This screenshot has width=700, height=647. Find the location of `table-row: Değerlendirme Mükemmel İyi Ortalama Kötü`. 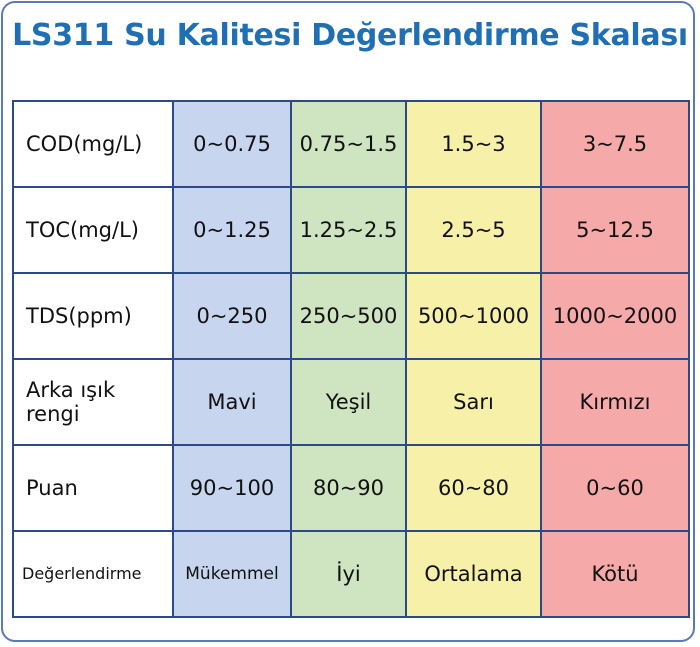

table-row: Değerlendirme Mükemmel İyi Ortalama Kötü is located at coordinates (351, 574).